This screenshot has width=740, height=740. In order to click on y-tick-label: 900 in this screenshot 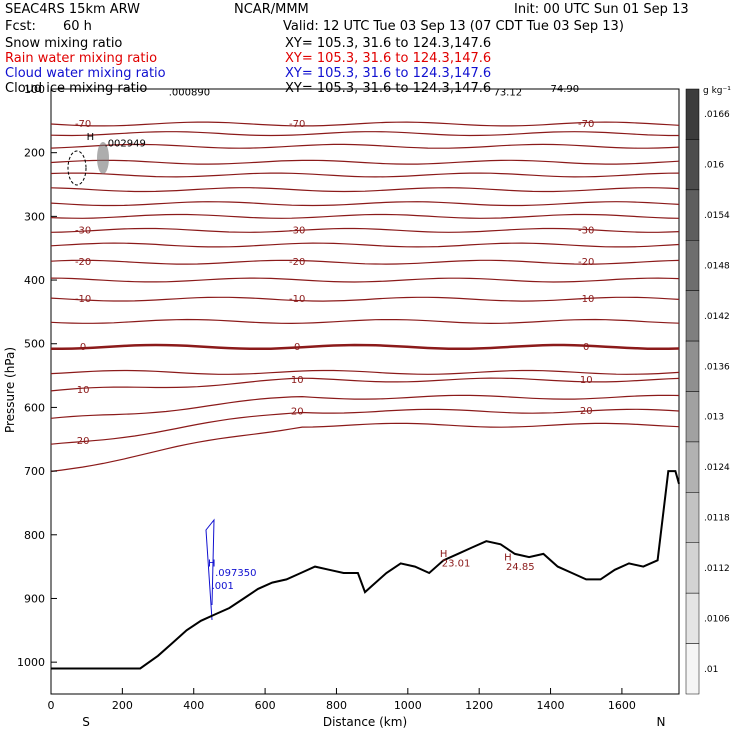, I will do `click(34, 598)`.